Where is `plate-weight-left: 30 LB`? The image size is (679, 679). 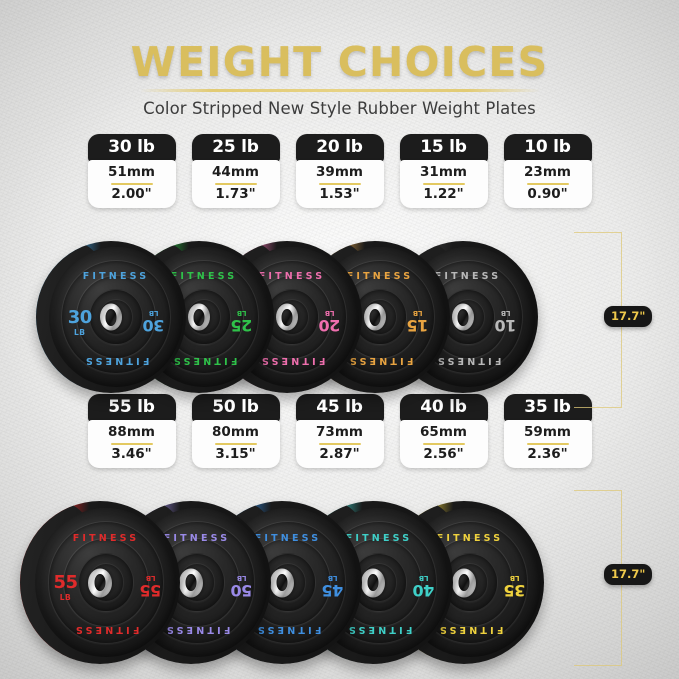 plate-weight-left: 30 LB is located at coordinates (80, 321).